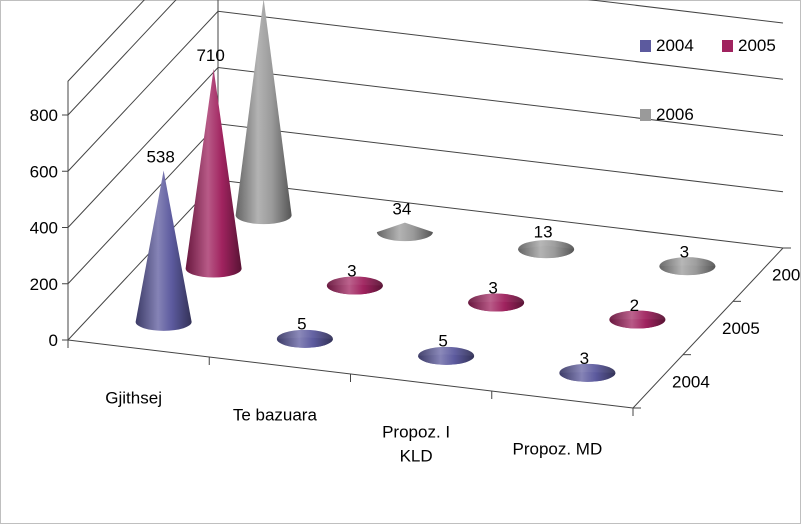 This screenshot has height=529, width=801. What do you see at coordinates (263, 112) in the screenshot?
I see `cone-2006-gjithsej` at bounding box center [263, 112].